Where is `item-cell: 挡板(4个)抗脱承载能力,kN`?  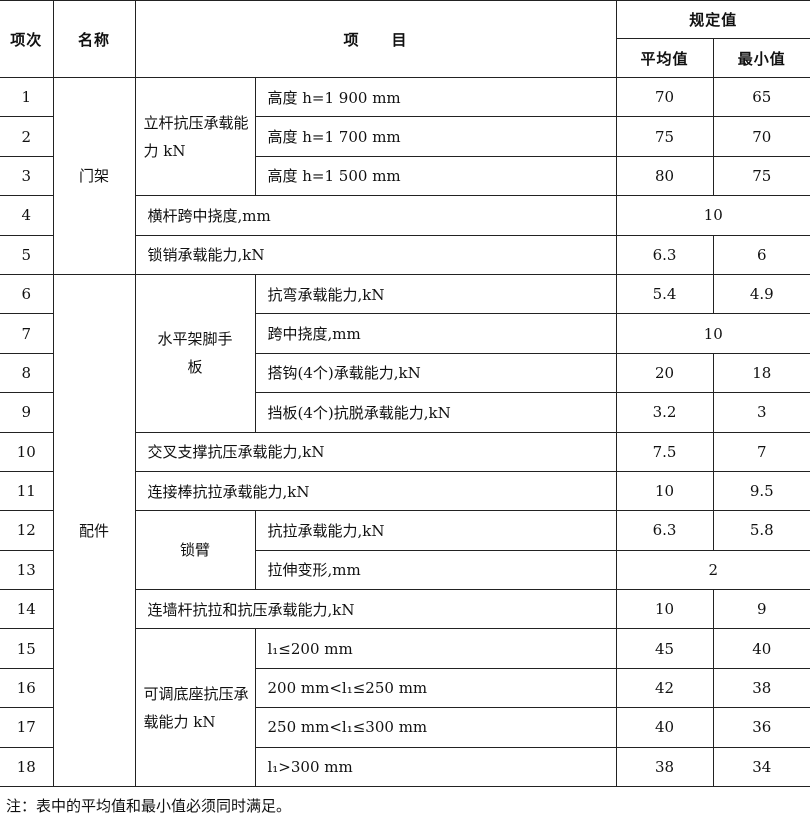
item-cell: 挡板(4个)抗脱承载能力,kN is located at coordinates (435, 412).